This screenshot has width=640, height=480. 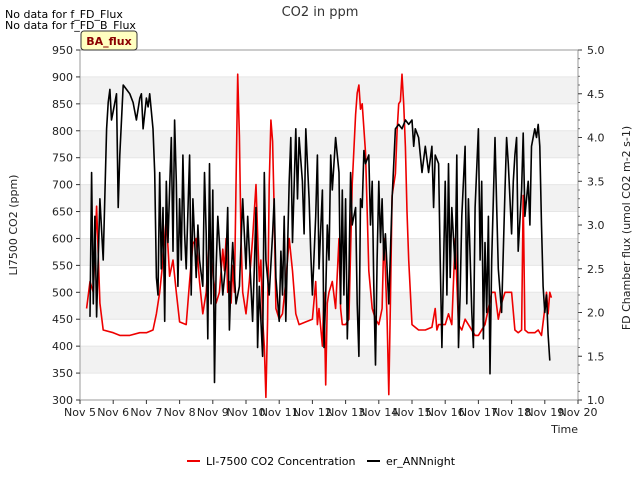 What do you see at coordinates (596, 225) in the screenshot?
I see `y2-tick-label: 3.0` at bounding box center [596, 225].